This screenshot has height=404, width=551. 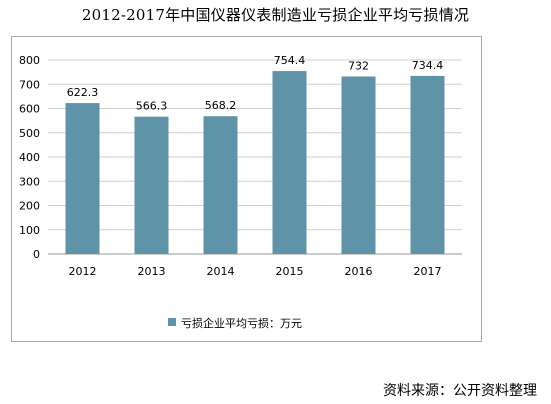 I want to click on value-label: 754.4, so click(x=290, y=60).